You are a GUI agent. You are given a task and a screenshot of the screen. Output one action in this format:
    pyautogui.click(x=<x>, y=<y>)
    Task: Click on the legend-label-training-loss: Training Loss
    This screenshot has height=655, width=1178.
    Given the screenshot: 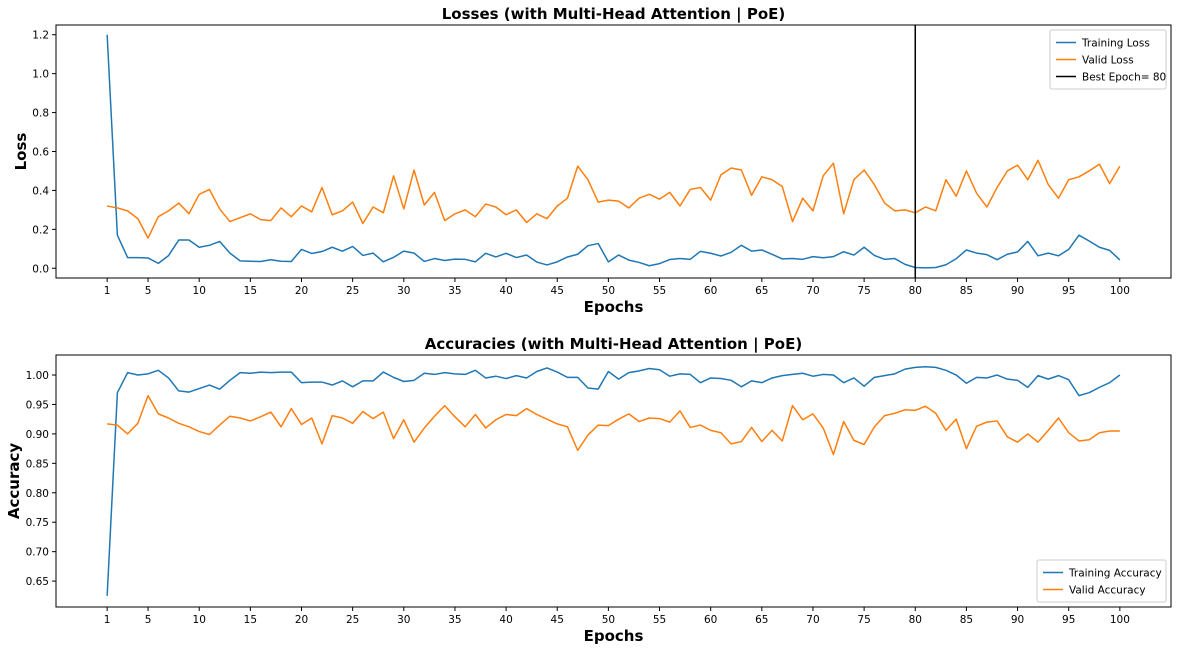 What is the action you would take?
    pyautogui.click(x=1115, y=44)
    